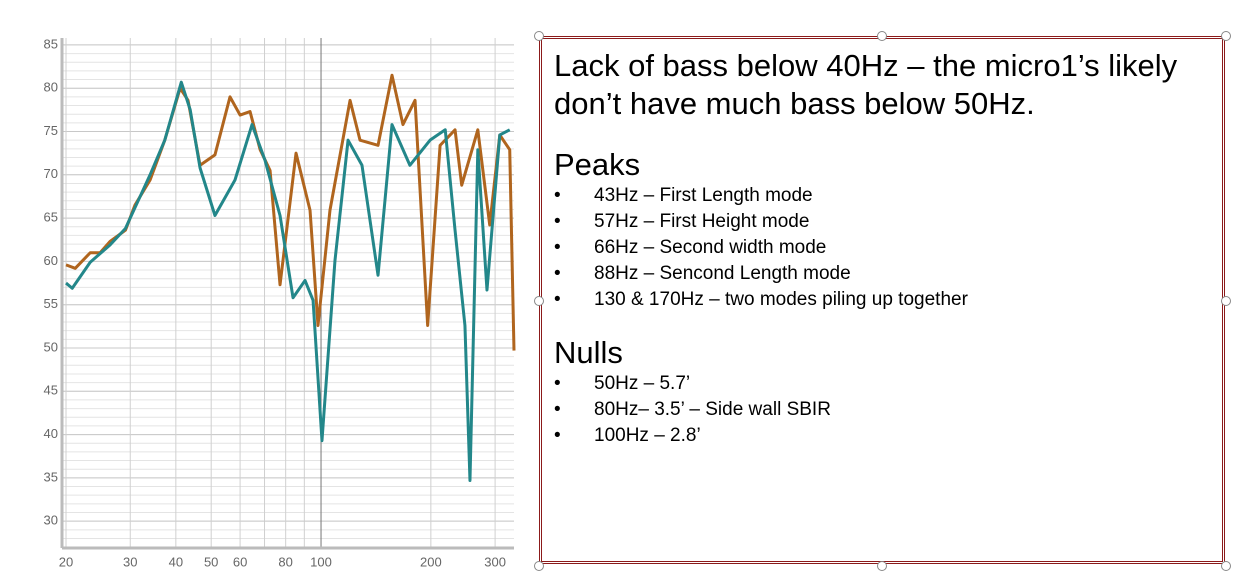 The image size is (1241, 586). Describe the element at coordinates (51, 390) in the screenshot. I see `y-tick-label: 45` at that location.